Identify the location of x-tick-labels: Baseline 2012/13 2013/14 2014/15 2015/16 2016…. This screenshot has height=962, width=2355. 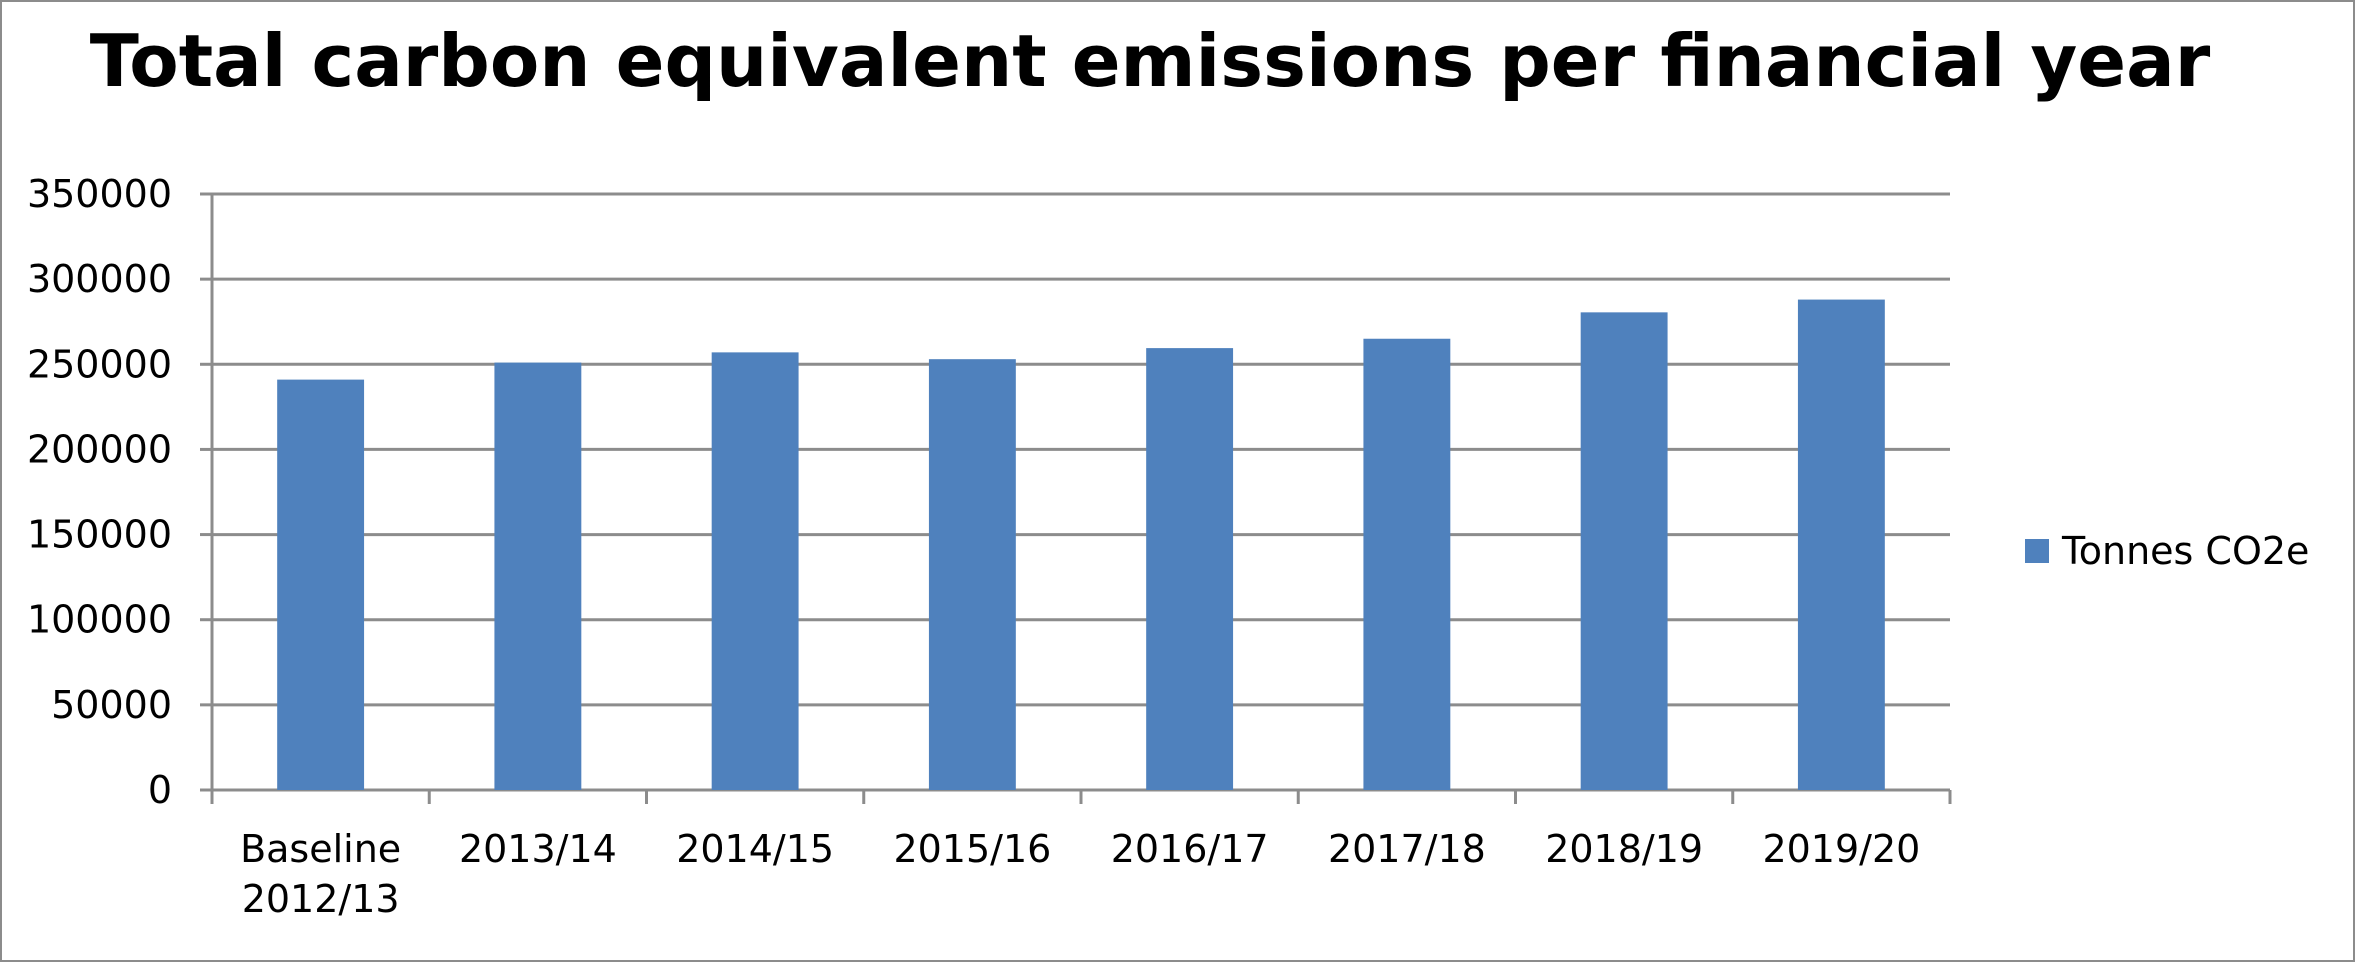
(1080, 874).